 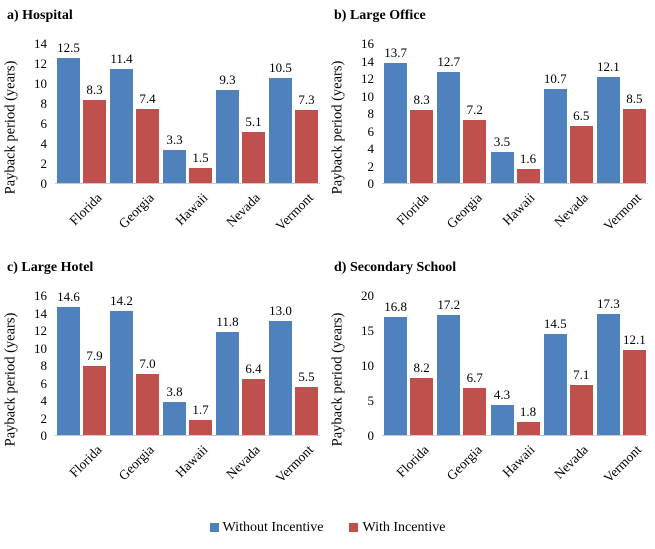 I want to click on bar-without-incentive-georgia: 17.2, so click(x=449, y=366).